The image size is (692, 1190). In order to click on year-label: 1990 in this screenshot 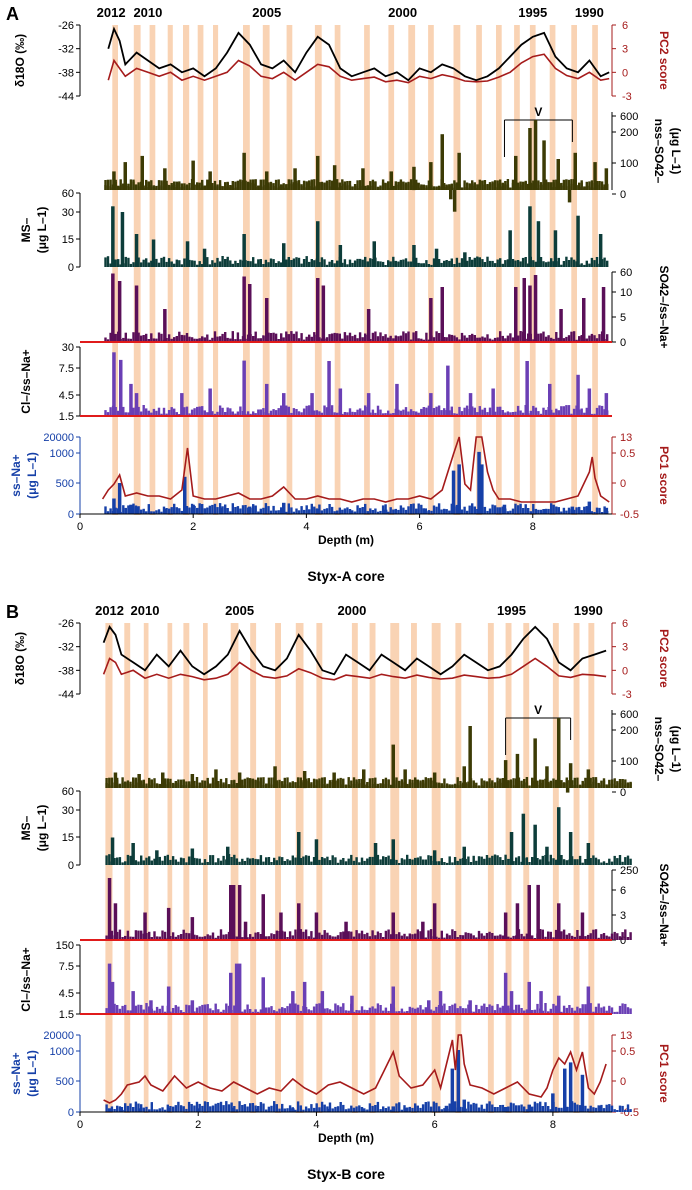, I will do `click(589, 12)`.